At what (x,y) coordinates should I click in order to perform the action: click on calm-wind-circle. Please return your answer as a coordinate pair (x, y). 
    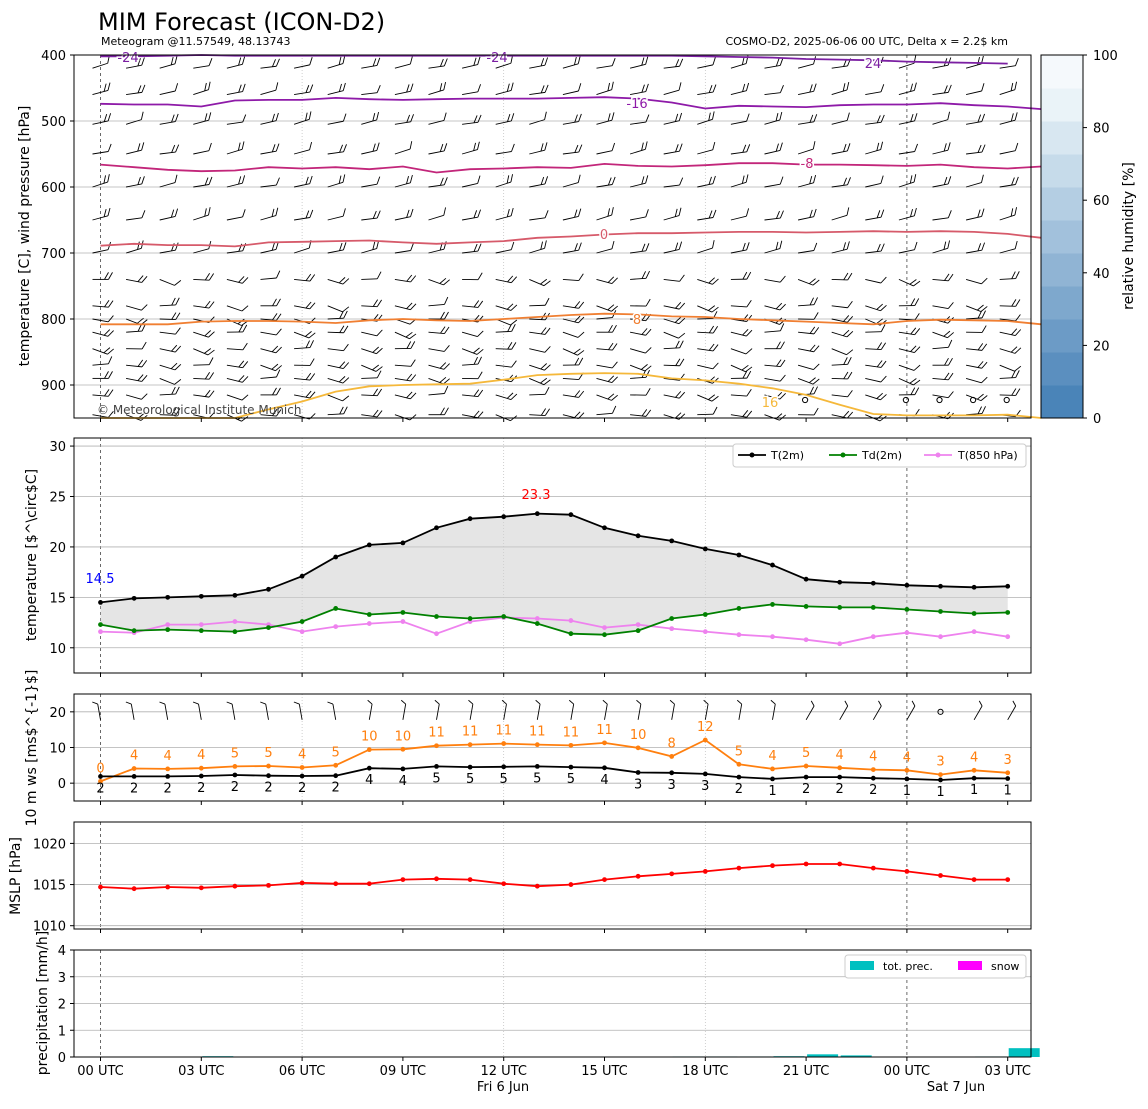
    Looking at the image, I should click on (905, 399).